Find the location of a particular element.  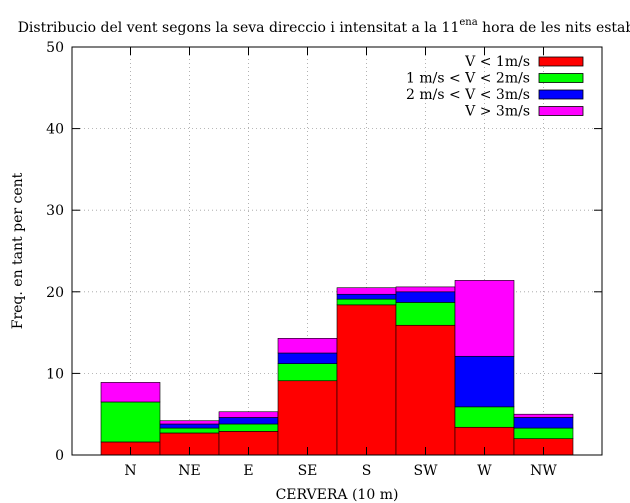

y-tick-label: 0 is located at coordinates (59, 456).